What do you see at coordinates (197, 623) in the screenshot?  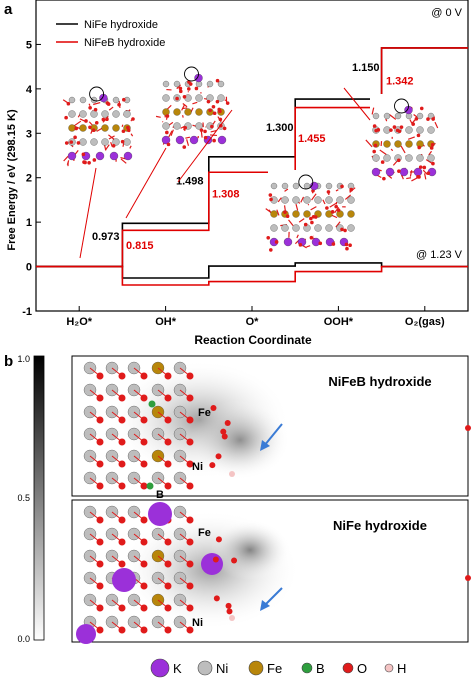 I see `label-ni-bottom: Ni` at bounding box center [197, 623].